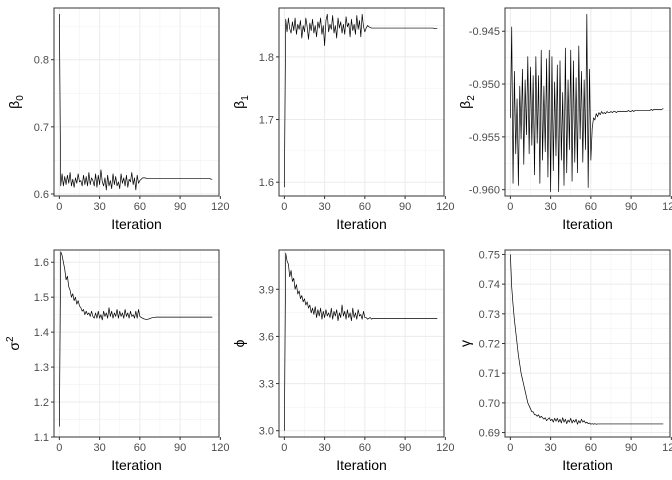  I want to click on y-tick-label: 0.71, so click(489, 374).